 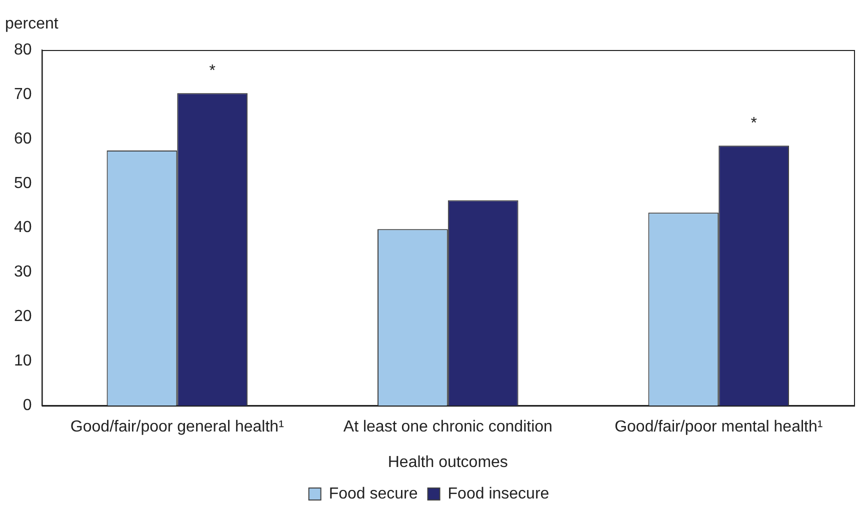 What do you see at coordinates (32, 23) in the screenshot?
I see `y-axis-title: percent` at bounding box center [32, 23].